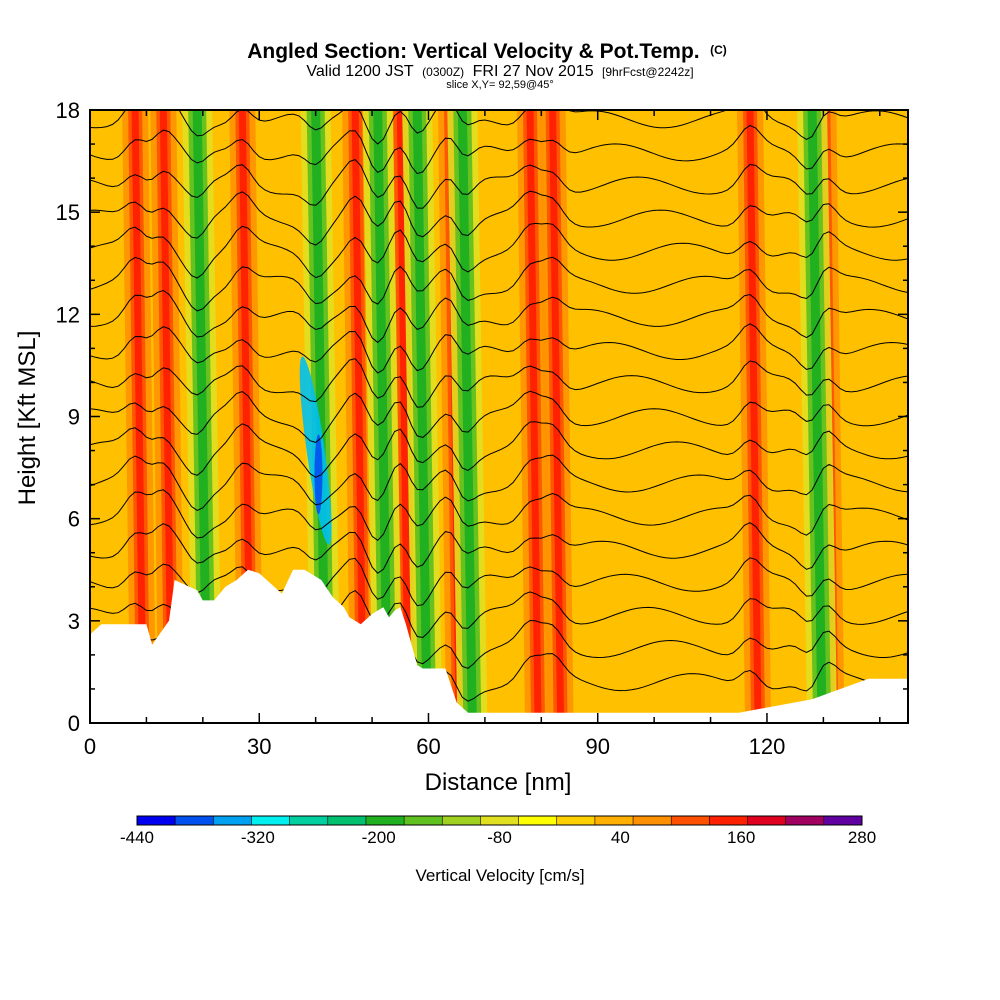 The image size is (1000, 1000). Describe the element at coordinates (718, 50) in the screenshot. I see `title-mark: (C)` at that location.